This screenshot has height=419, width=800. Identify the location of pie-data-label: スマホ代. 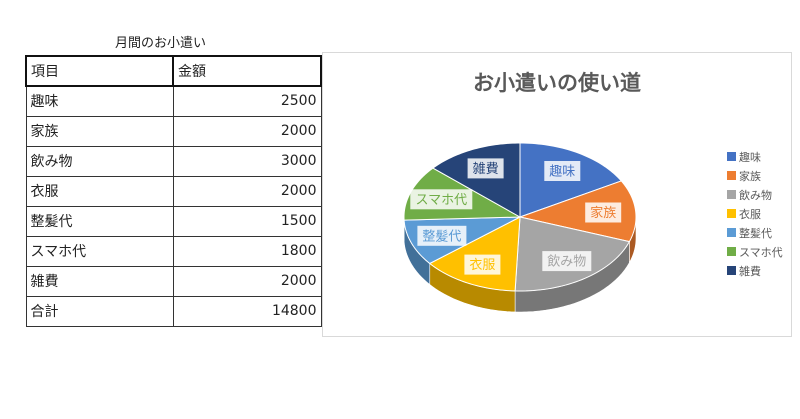
(441, 199).